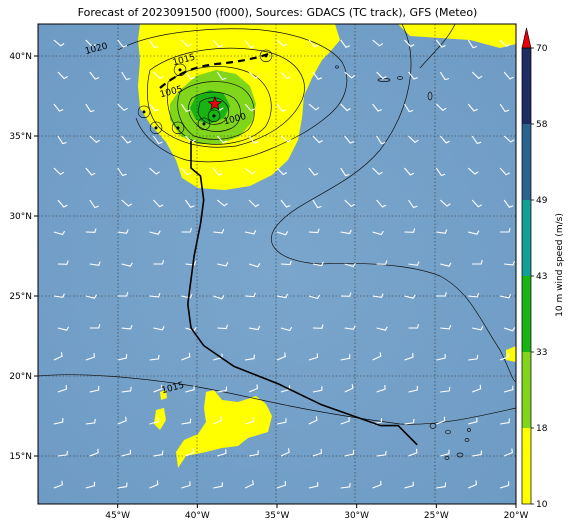 The height and width of the screenshot is (528, 575). Describe the element at coordinates (542, 505) in the screenshot. I see `colorbar-tick-label: 10` at that location.